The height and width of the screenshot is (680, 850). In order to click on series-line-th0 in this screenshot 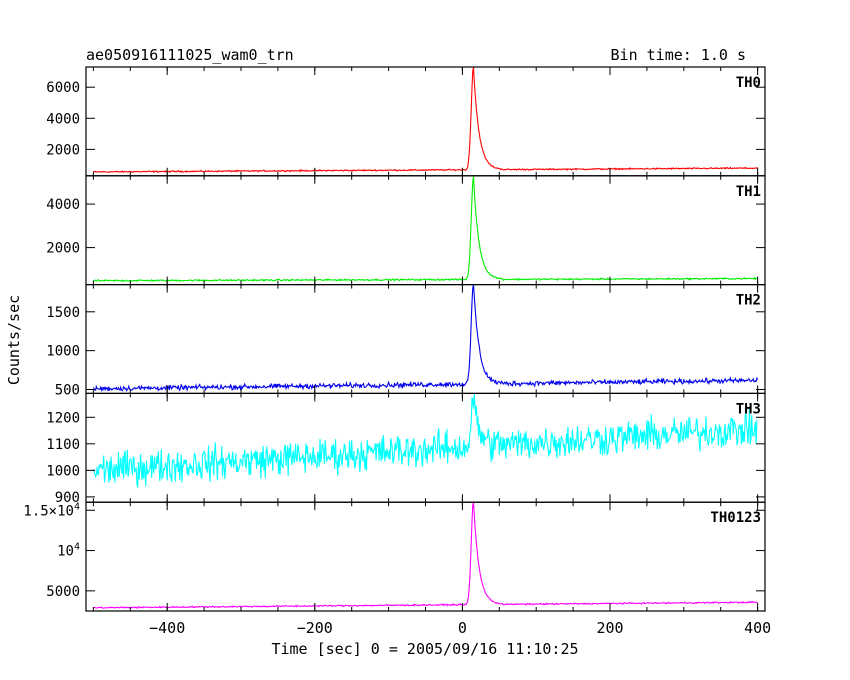, I will do `click(426, 120)`.